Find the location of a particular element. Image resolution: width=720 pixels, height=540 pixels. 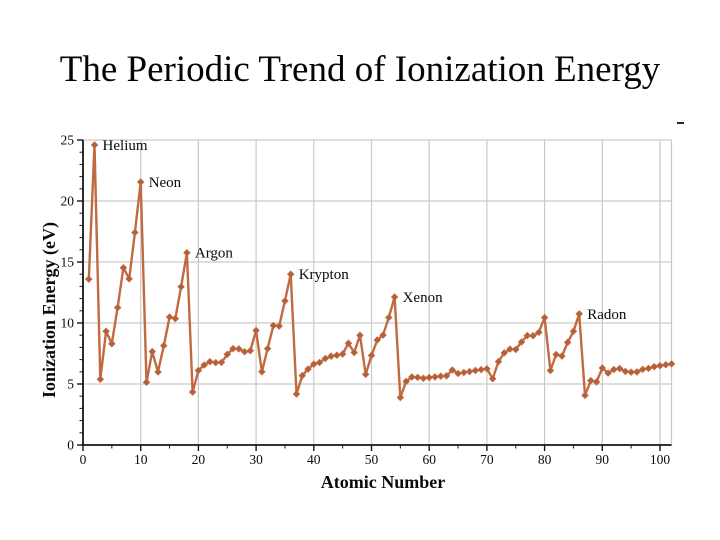

page-title: The Periodic Trend of Ionization Energy is located at coordinates (360, 69).